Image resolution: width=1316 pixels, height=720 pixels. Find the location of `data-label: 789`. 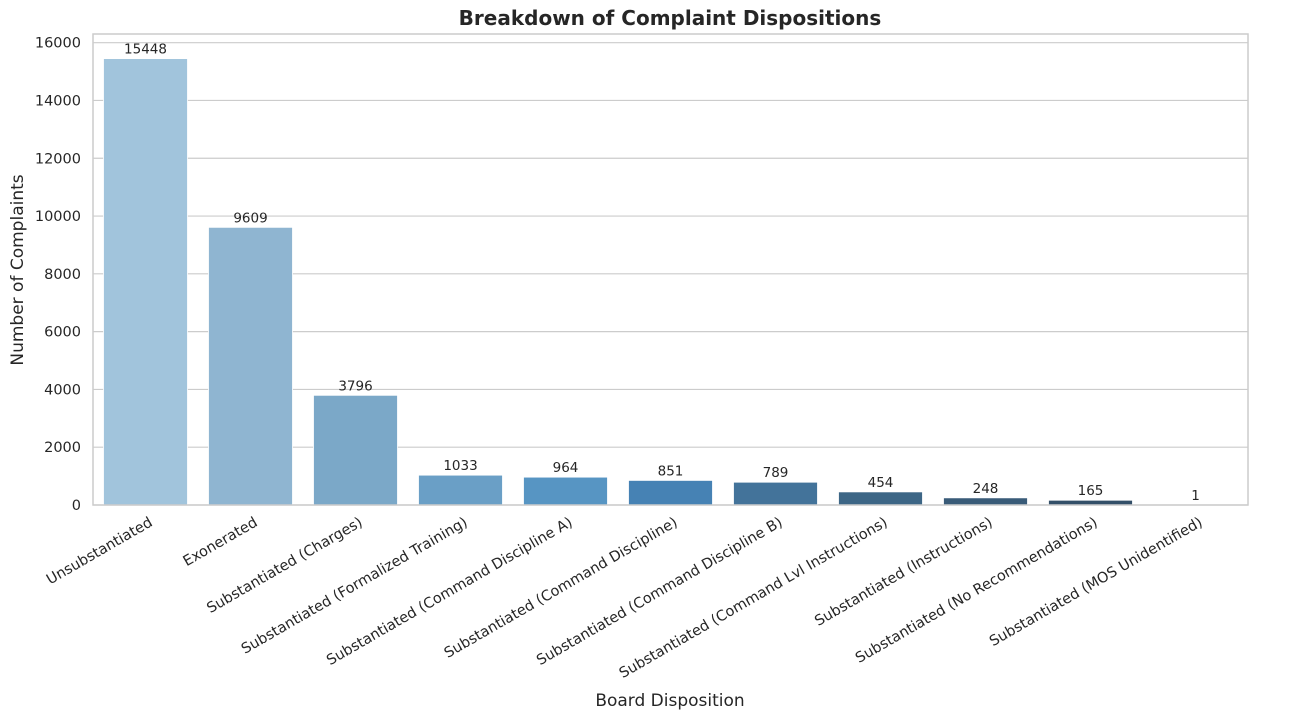

data-label: 789 is located at coordinates (776, 473).